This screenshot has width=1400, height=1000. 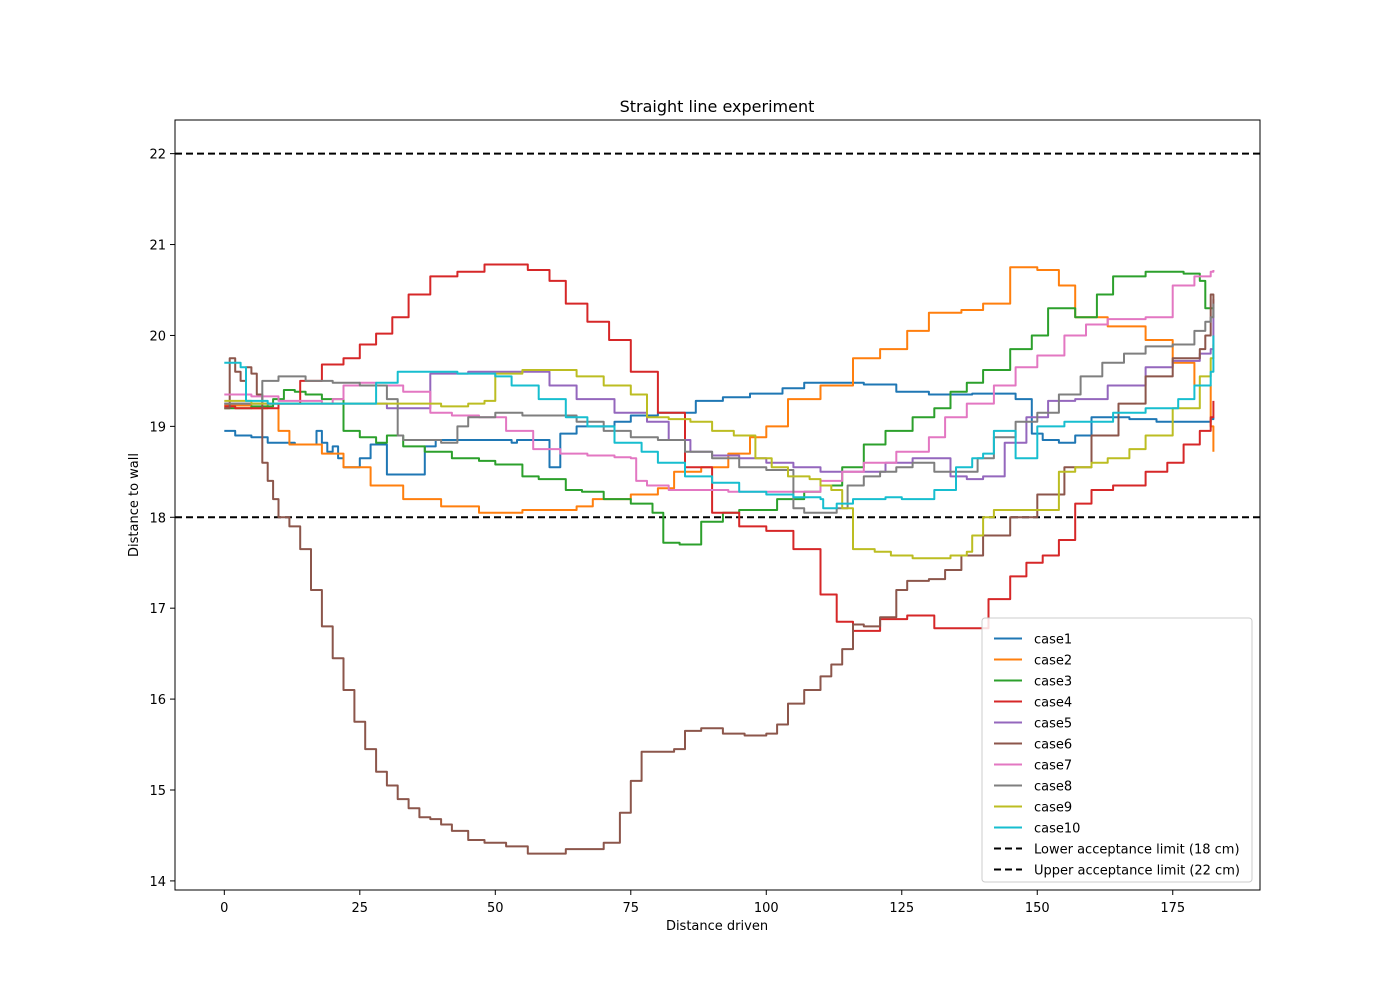 I want to click on series-line-case8, so click(x=719, y=408).